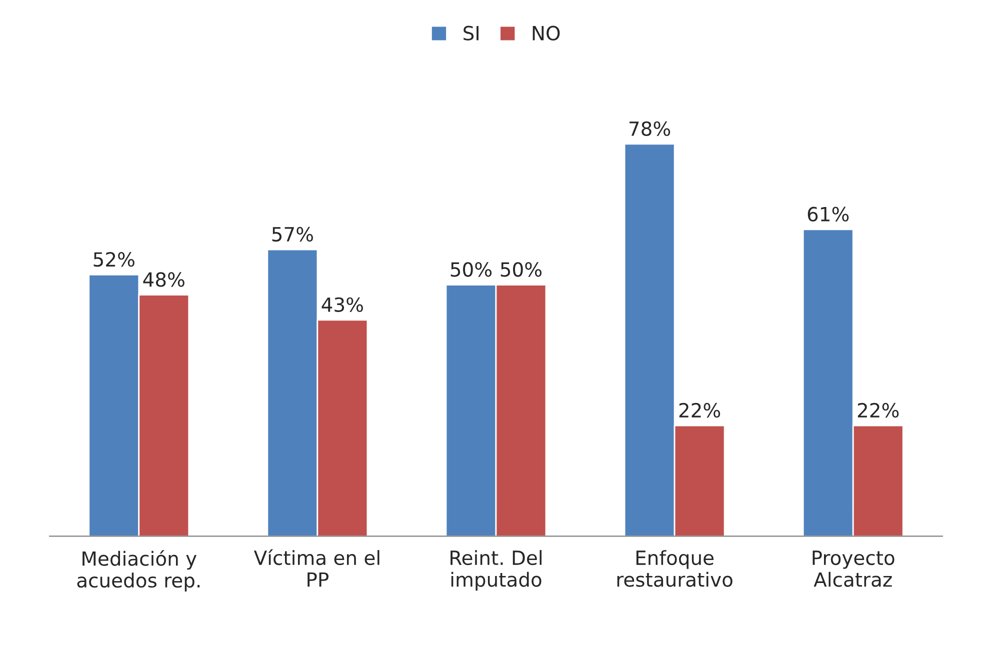 This screenshot has height=646, width=992. What do you see at coordinates (674, 568) in the screenshot?
I see `x-tick-label: Enfoque restaurativo` at bounding box center [674, 568].